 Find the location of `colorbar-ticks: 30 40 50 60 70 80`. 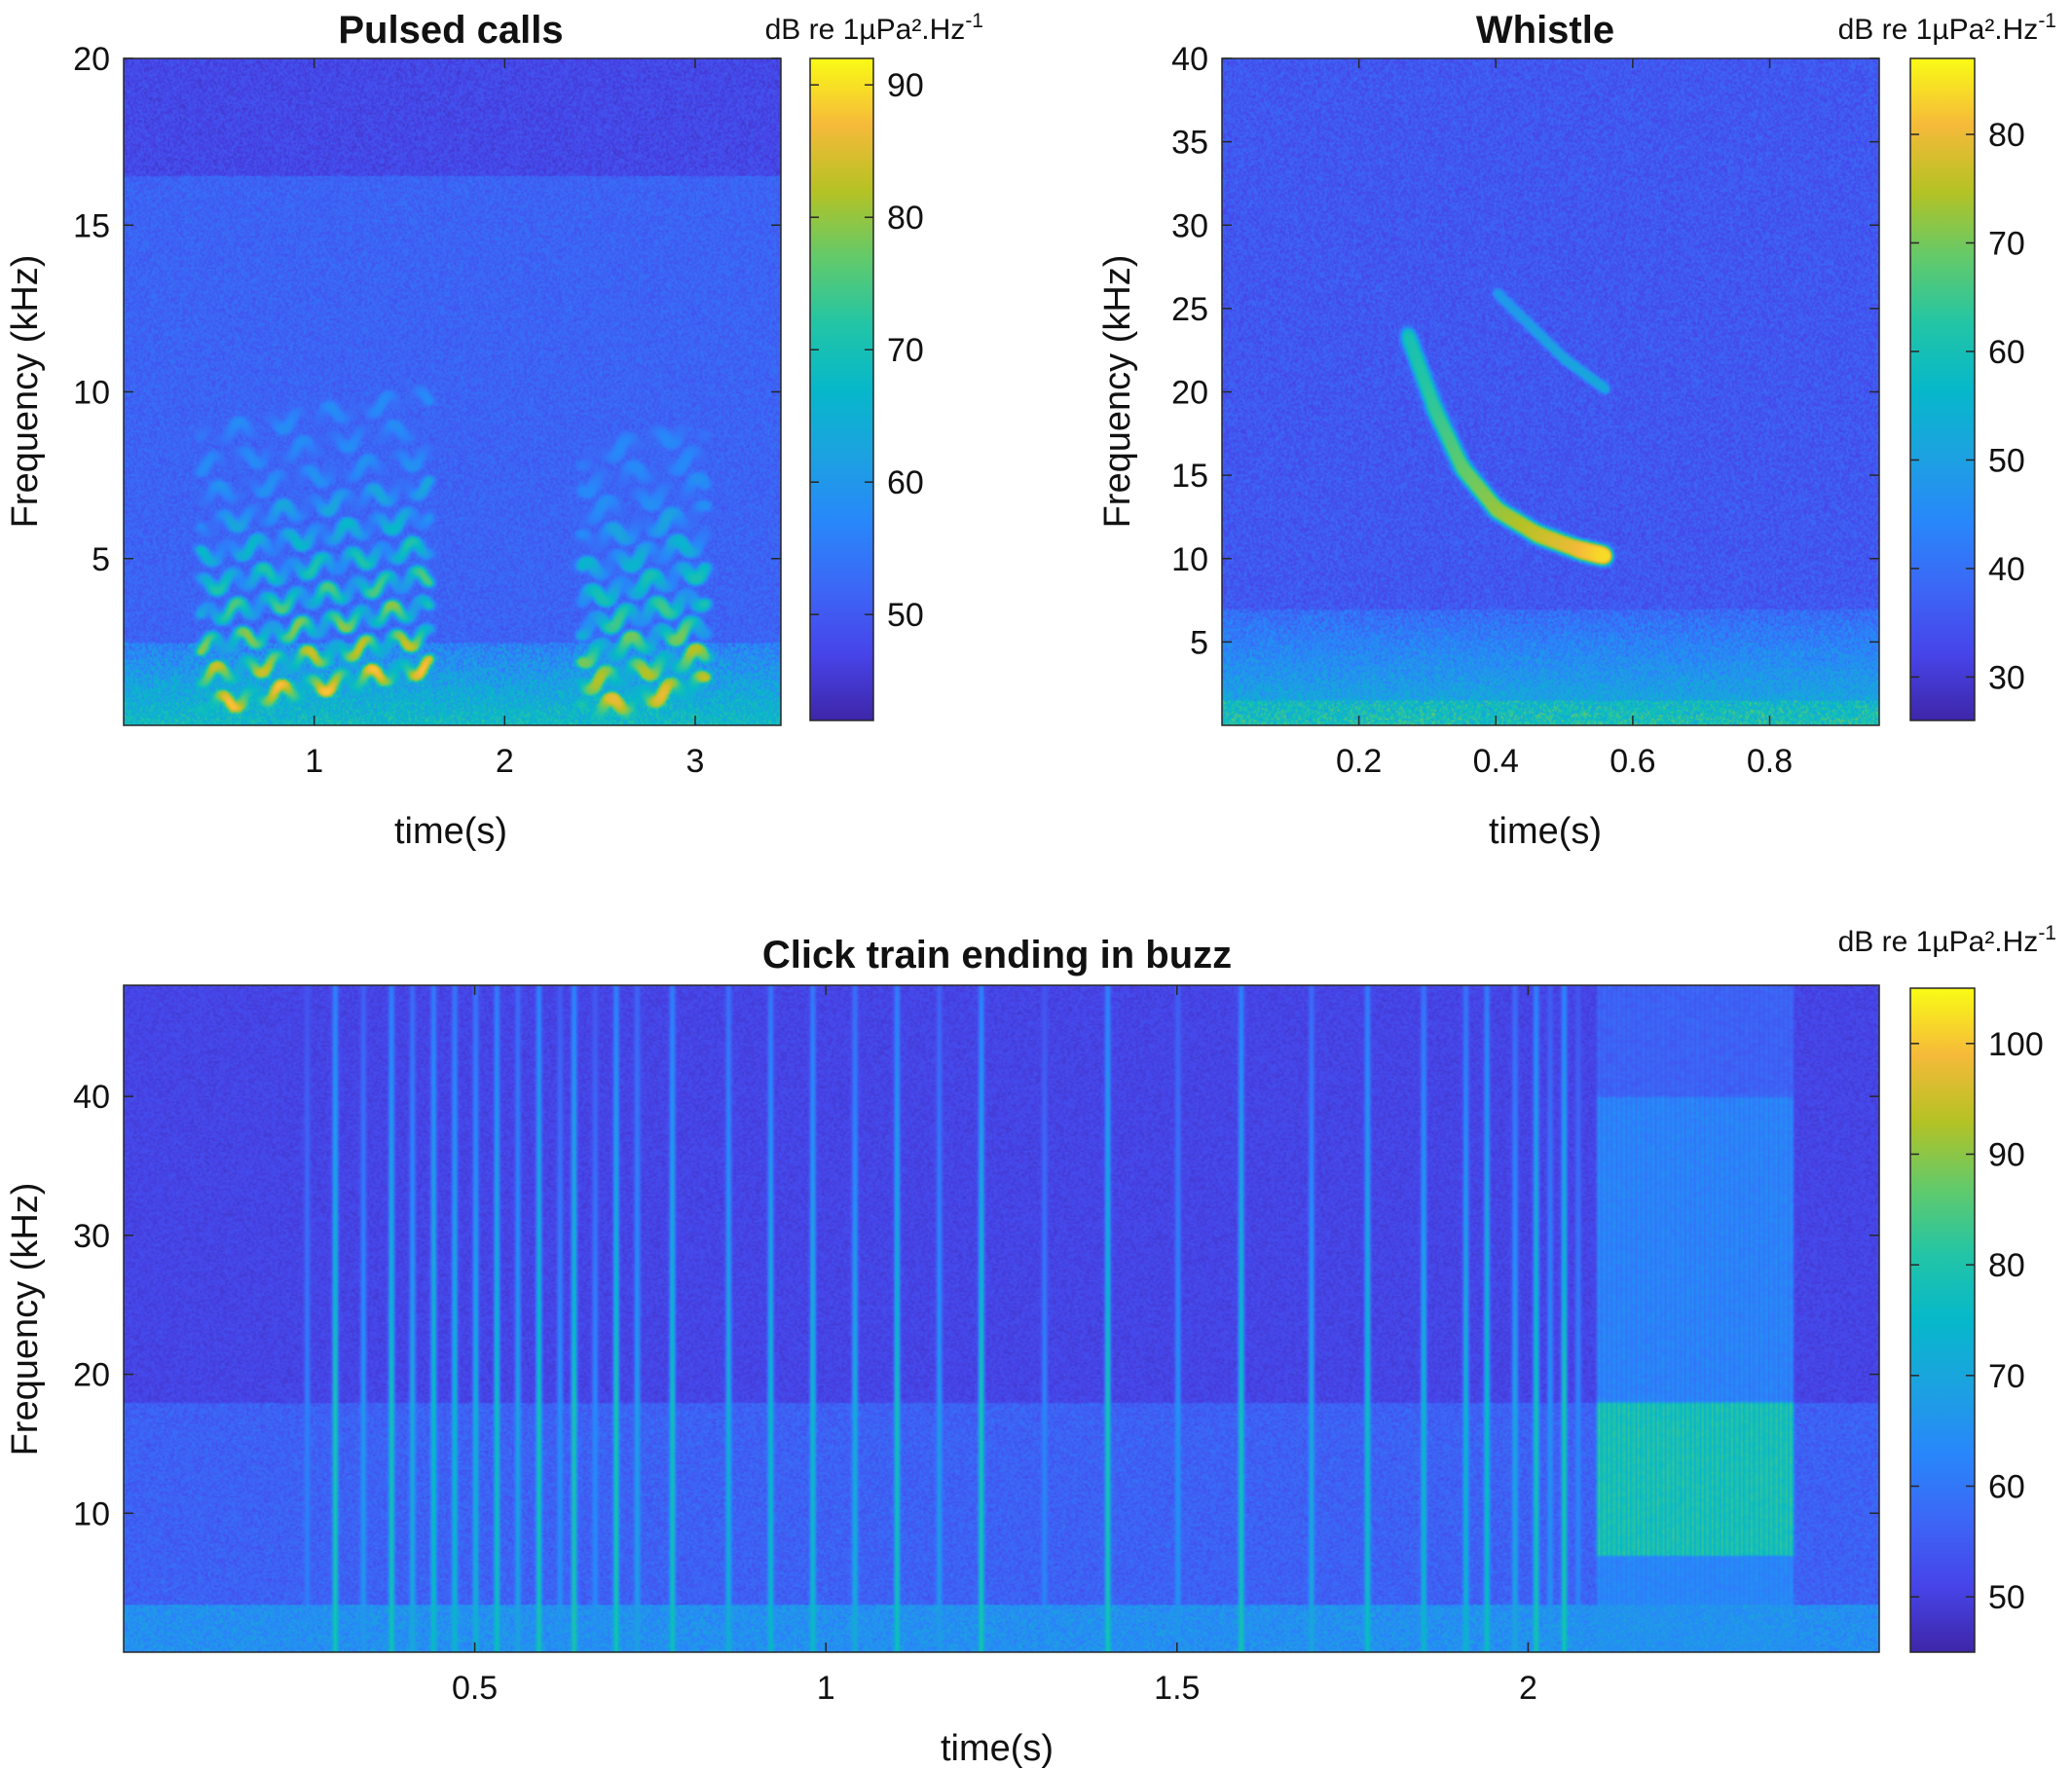

colorbar-ticks: 30 40 50 60 70 80 is located at coordinates (1967, 406).